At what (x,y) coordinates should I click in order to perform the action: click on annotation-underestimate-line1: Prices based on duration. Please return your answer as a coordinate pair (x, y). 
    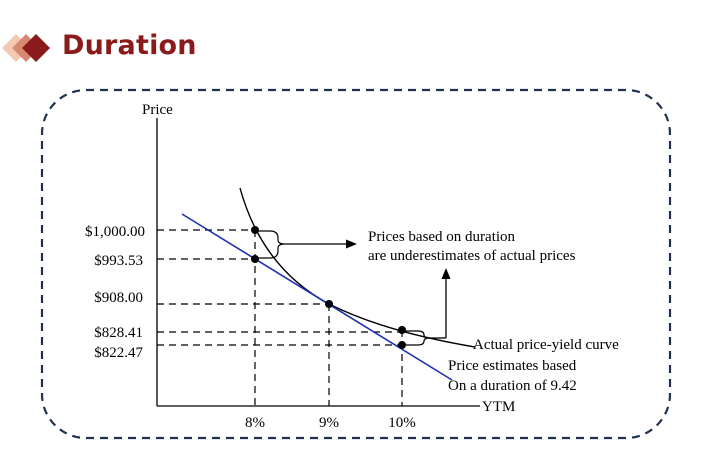
    Looking at the image, I should click on (442, 237).